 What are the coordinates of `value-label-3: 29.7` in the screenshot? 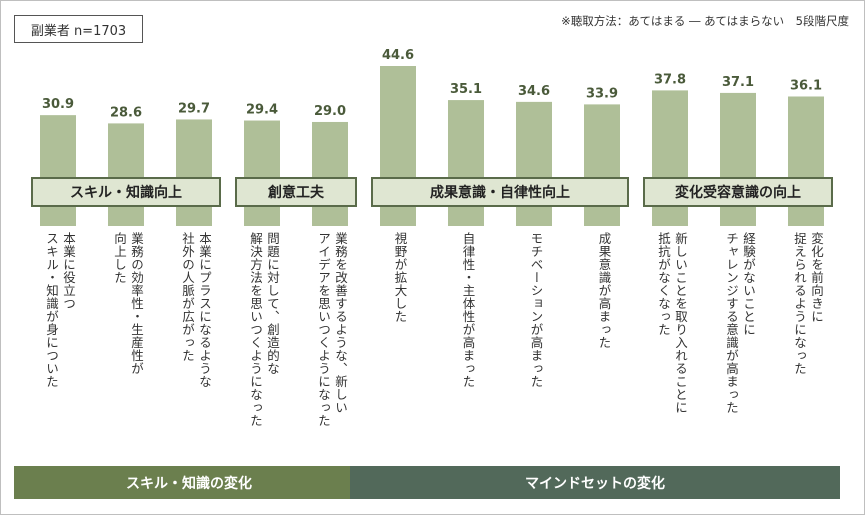 It's located at (194, 108).